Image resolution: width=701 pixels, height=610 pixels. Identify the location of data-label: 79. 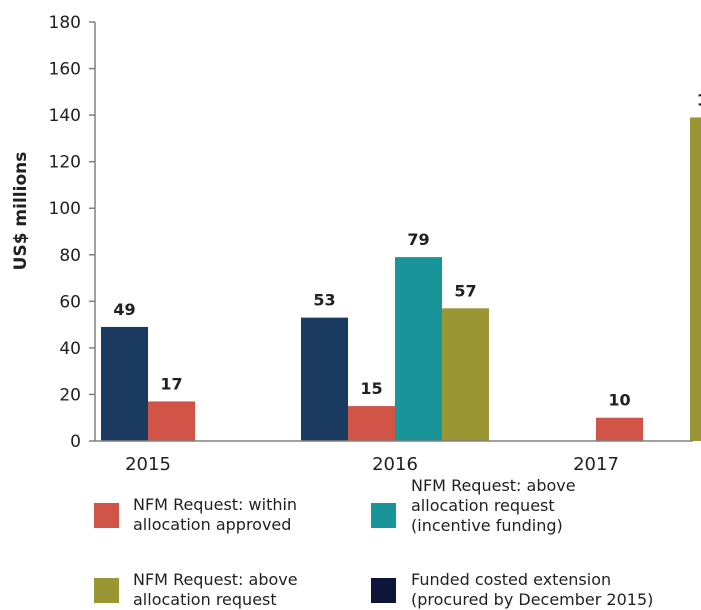
(418, 239).